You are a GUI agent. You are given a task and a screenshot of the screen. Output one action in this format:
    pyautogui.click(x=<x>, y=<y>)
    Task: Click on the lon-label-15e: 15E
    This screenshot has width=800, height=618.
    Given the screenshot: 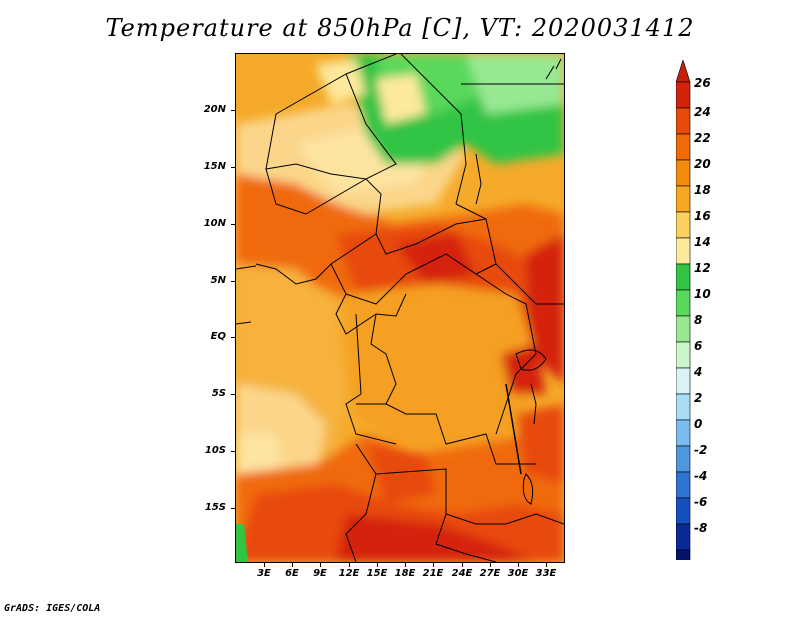 What is the action you would take?
    pyautogui.click(x=377, y=573)
    